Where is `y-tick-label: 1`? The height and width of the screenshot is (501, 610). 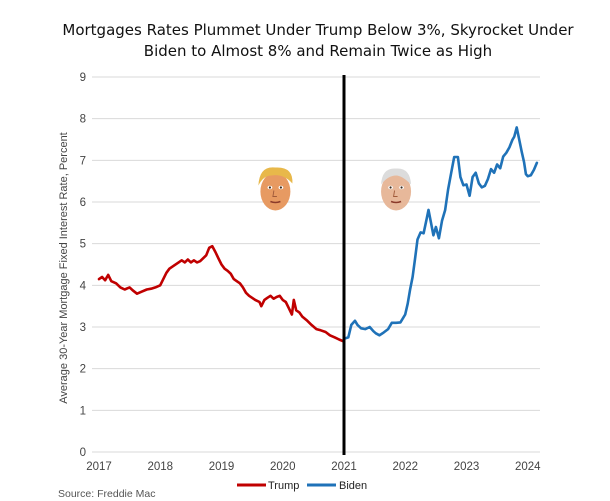 y-tick-label: 1 is located at coordinates (83, 411).